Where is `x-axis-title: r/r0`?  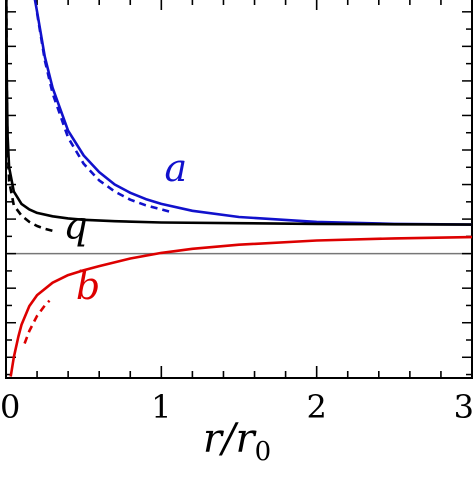
x-axis-title: r/r0 is located at coordinates (237, 441).